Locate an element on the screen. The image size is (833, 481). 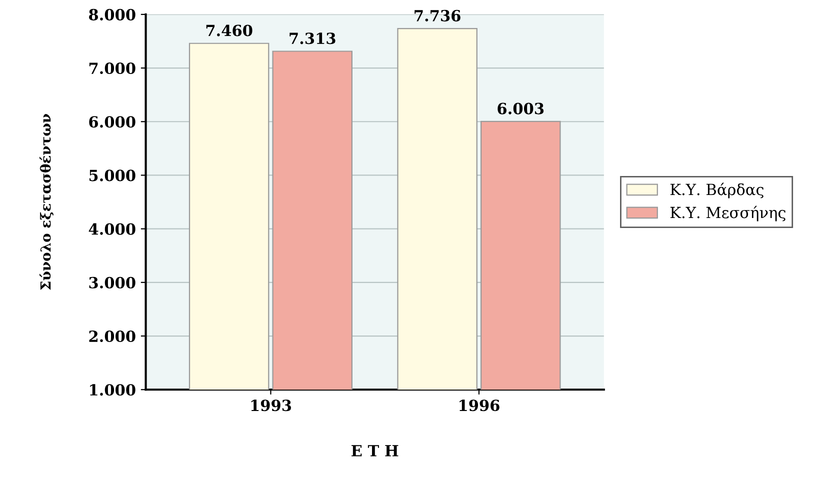
x-tick-label: 1993 is located at coordinates (271, 406).